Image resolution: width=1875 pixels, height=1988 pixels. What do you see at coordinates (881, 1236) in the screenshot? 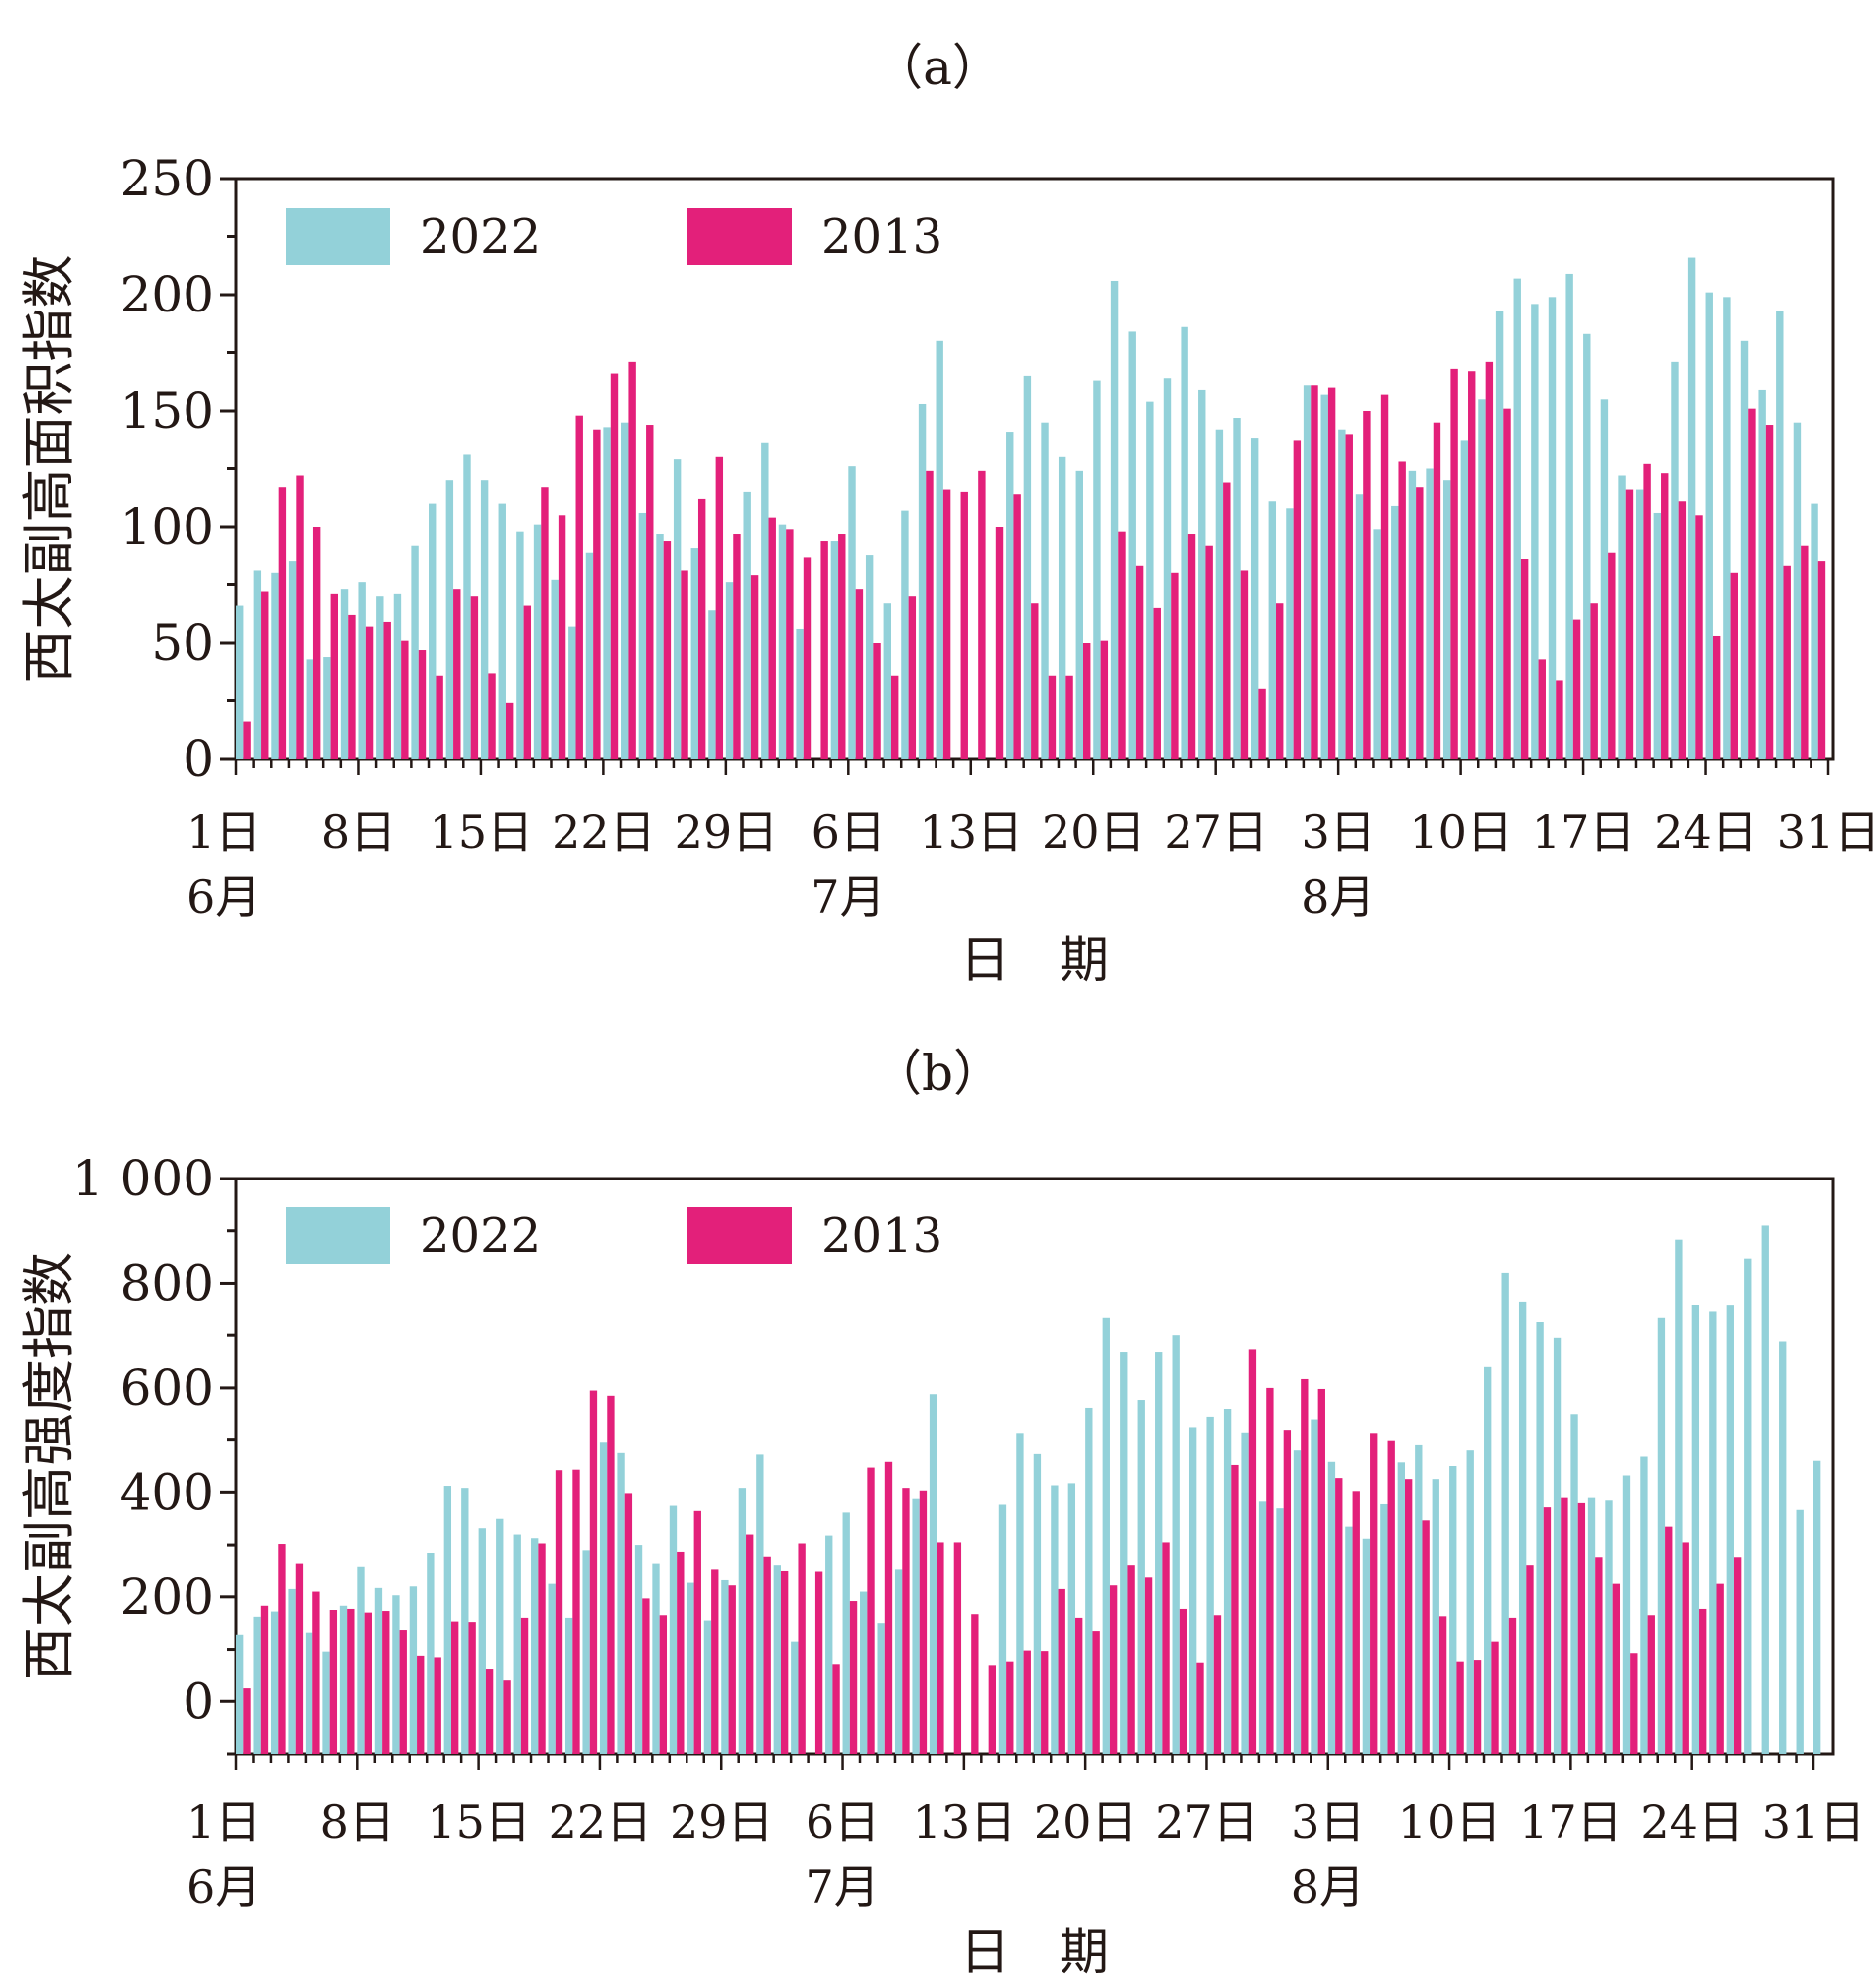
I see `panel-b-legend-label-2013: 2013` at bounding box center [881, 1236].